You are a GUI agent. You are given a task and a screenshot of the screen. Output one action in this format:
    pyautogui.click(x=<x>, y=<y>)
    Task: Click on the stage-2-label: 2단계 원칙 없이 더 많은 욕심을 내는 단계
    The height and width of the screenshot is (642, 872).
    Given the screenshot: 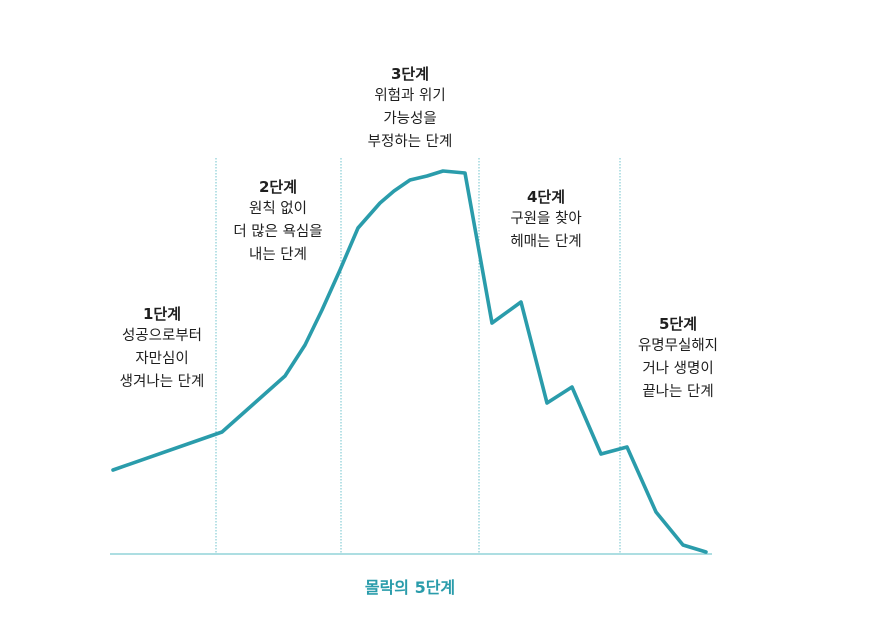 What is the action you would take?
    pyautogui.click(x=278, y=221)
    